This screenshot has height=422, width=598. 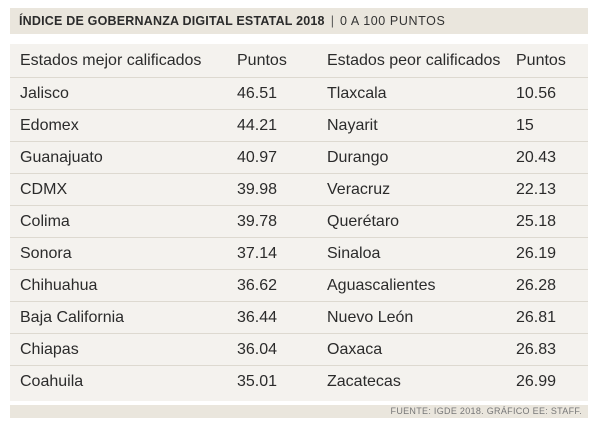 What do you see at coordinates (392, 21) in the screenshot?
I see `chart-subtitle: 0 A 100 PUNTOS` at bounding box center [392, 21].